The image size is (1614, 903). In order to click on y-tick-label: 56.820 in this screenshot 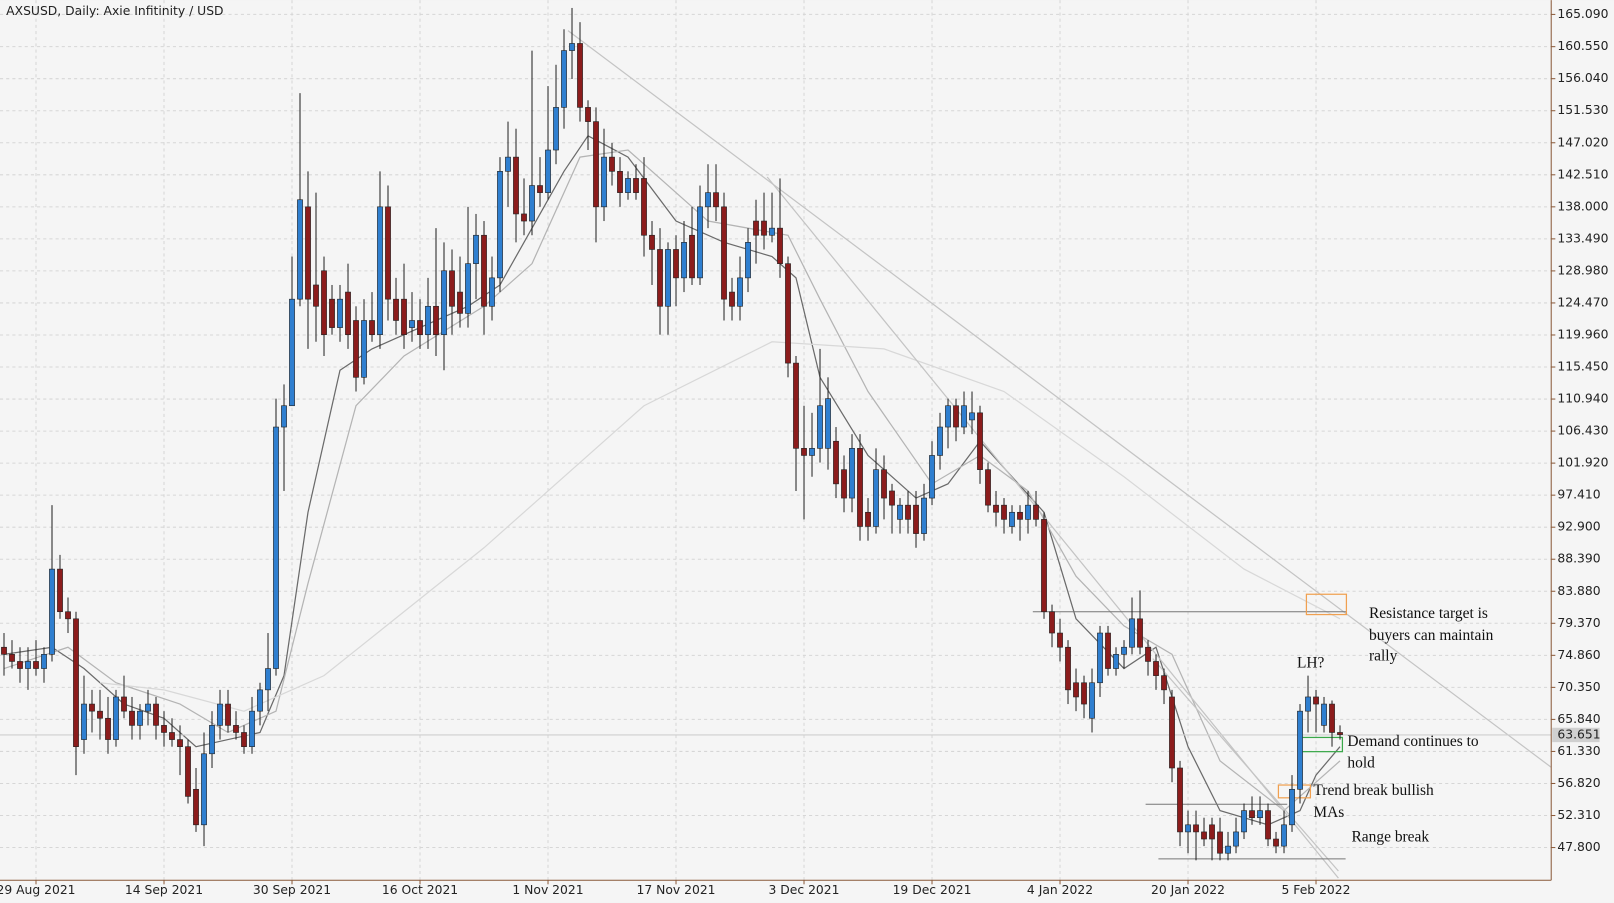, I will do `click(1578, 783)`.